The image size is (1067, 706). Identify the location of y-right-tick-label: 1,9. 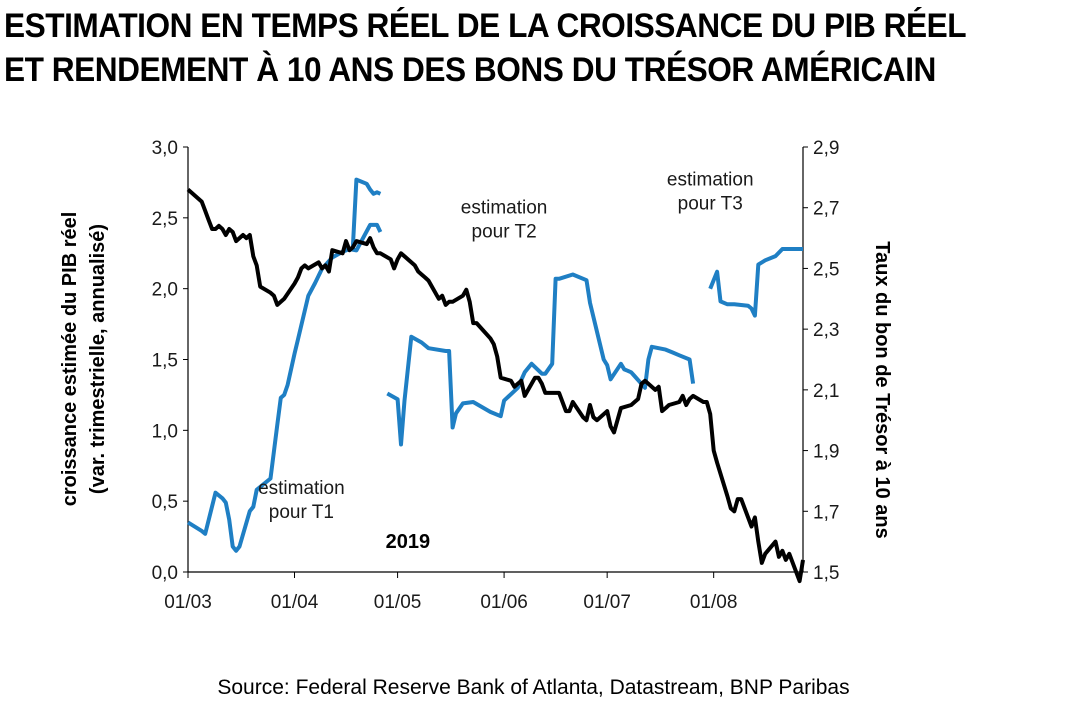
(826, 452).